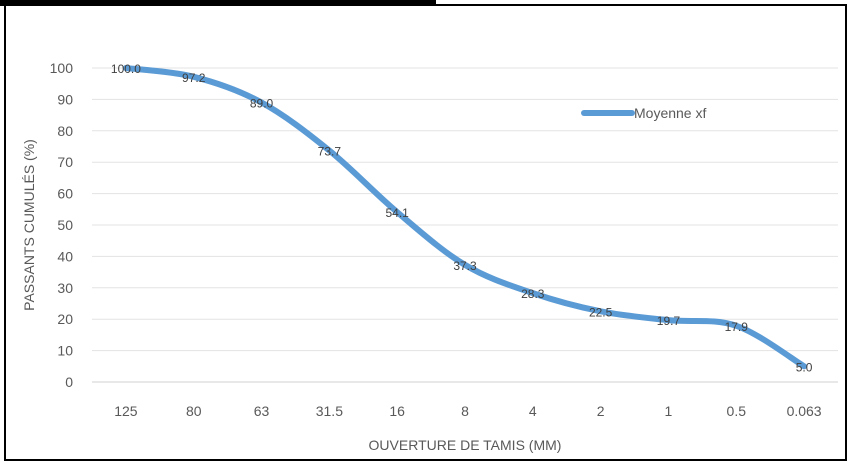  Describe the element at coordinates (533, 294) in the screenshot. I see `data-label: 28.3` at that location.